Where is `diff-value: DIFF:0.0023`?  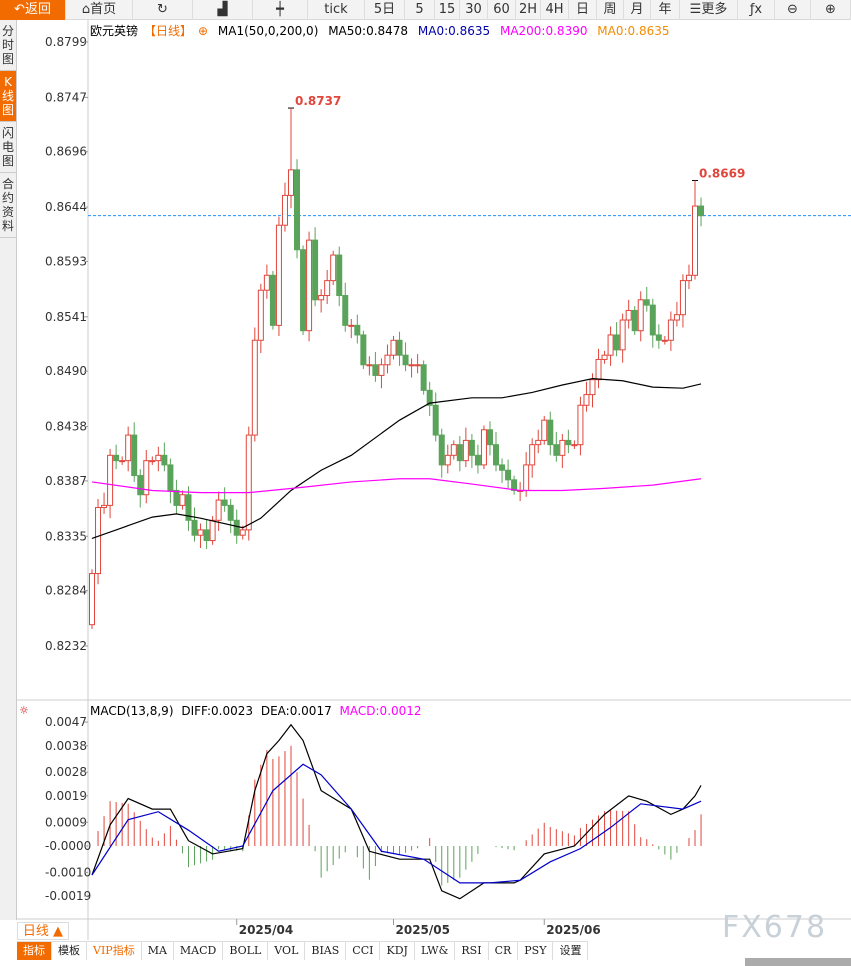 diff-value: DIFF:0.0023 is located at coordinates (217, 711).